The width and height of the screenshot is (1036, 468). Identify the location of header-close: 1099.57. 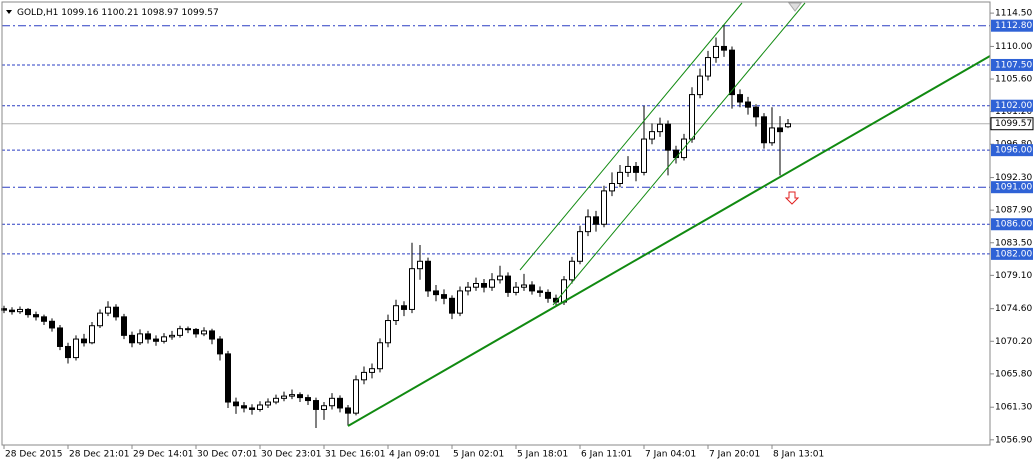
(200, 13).